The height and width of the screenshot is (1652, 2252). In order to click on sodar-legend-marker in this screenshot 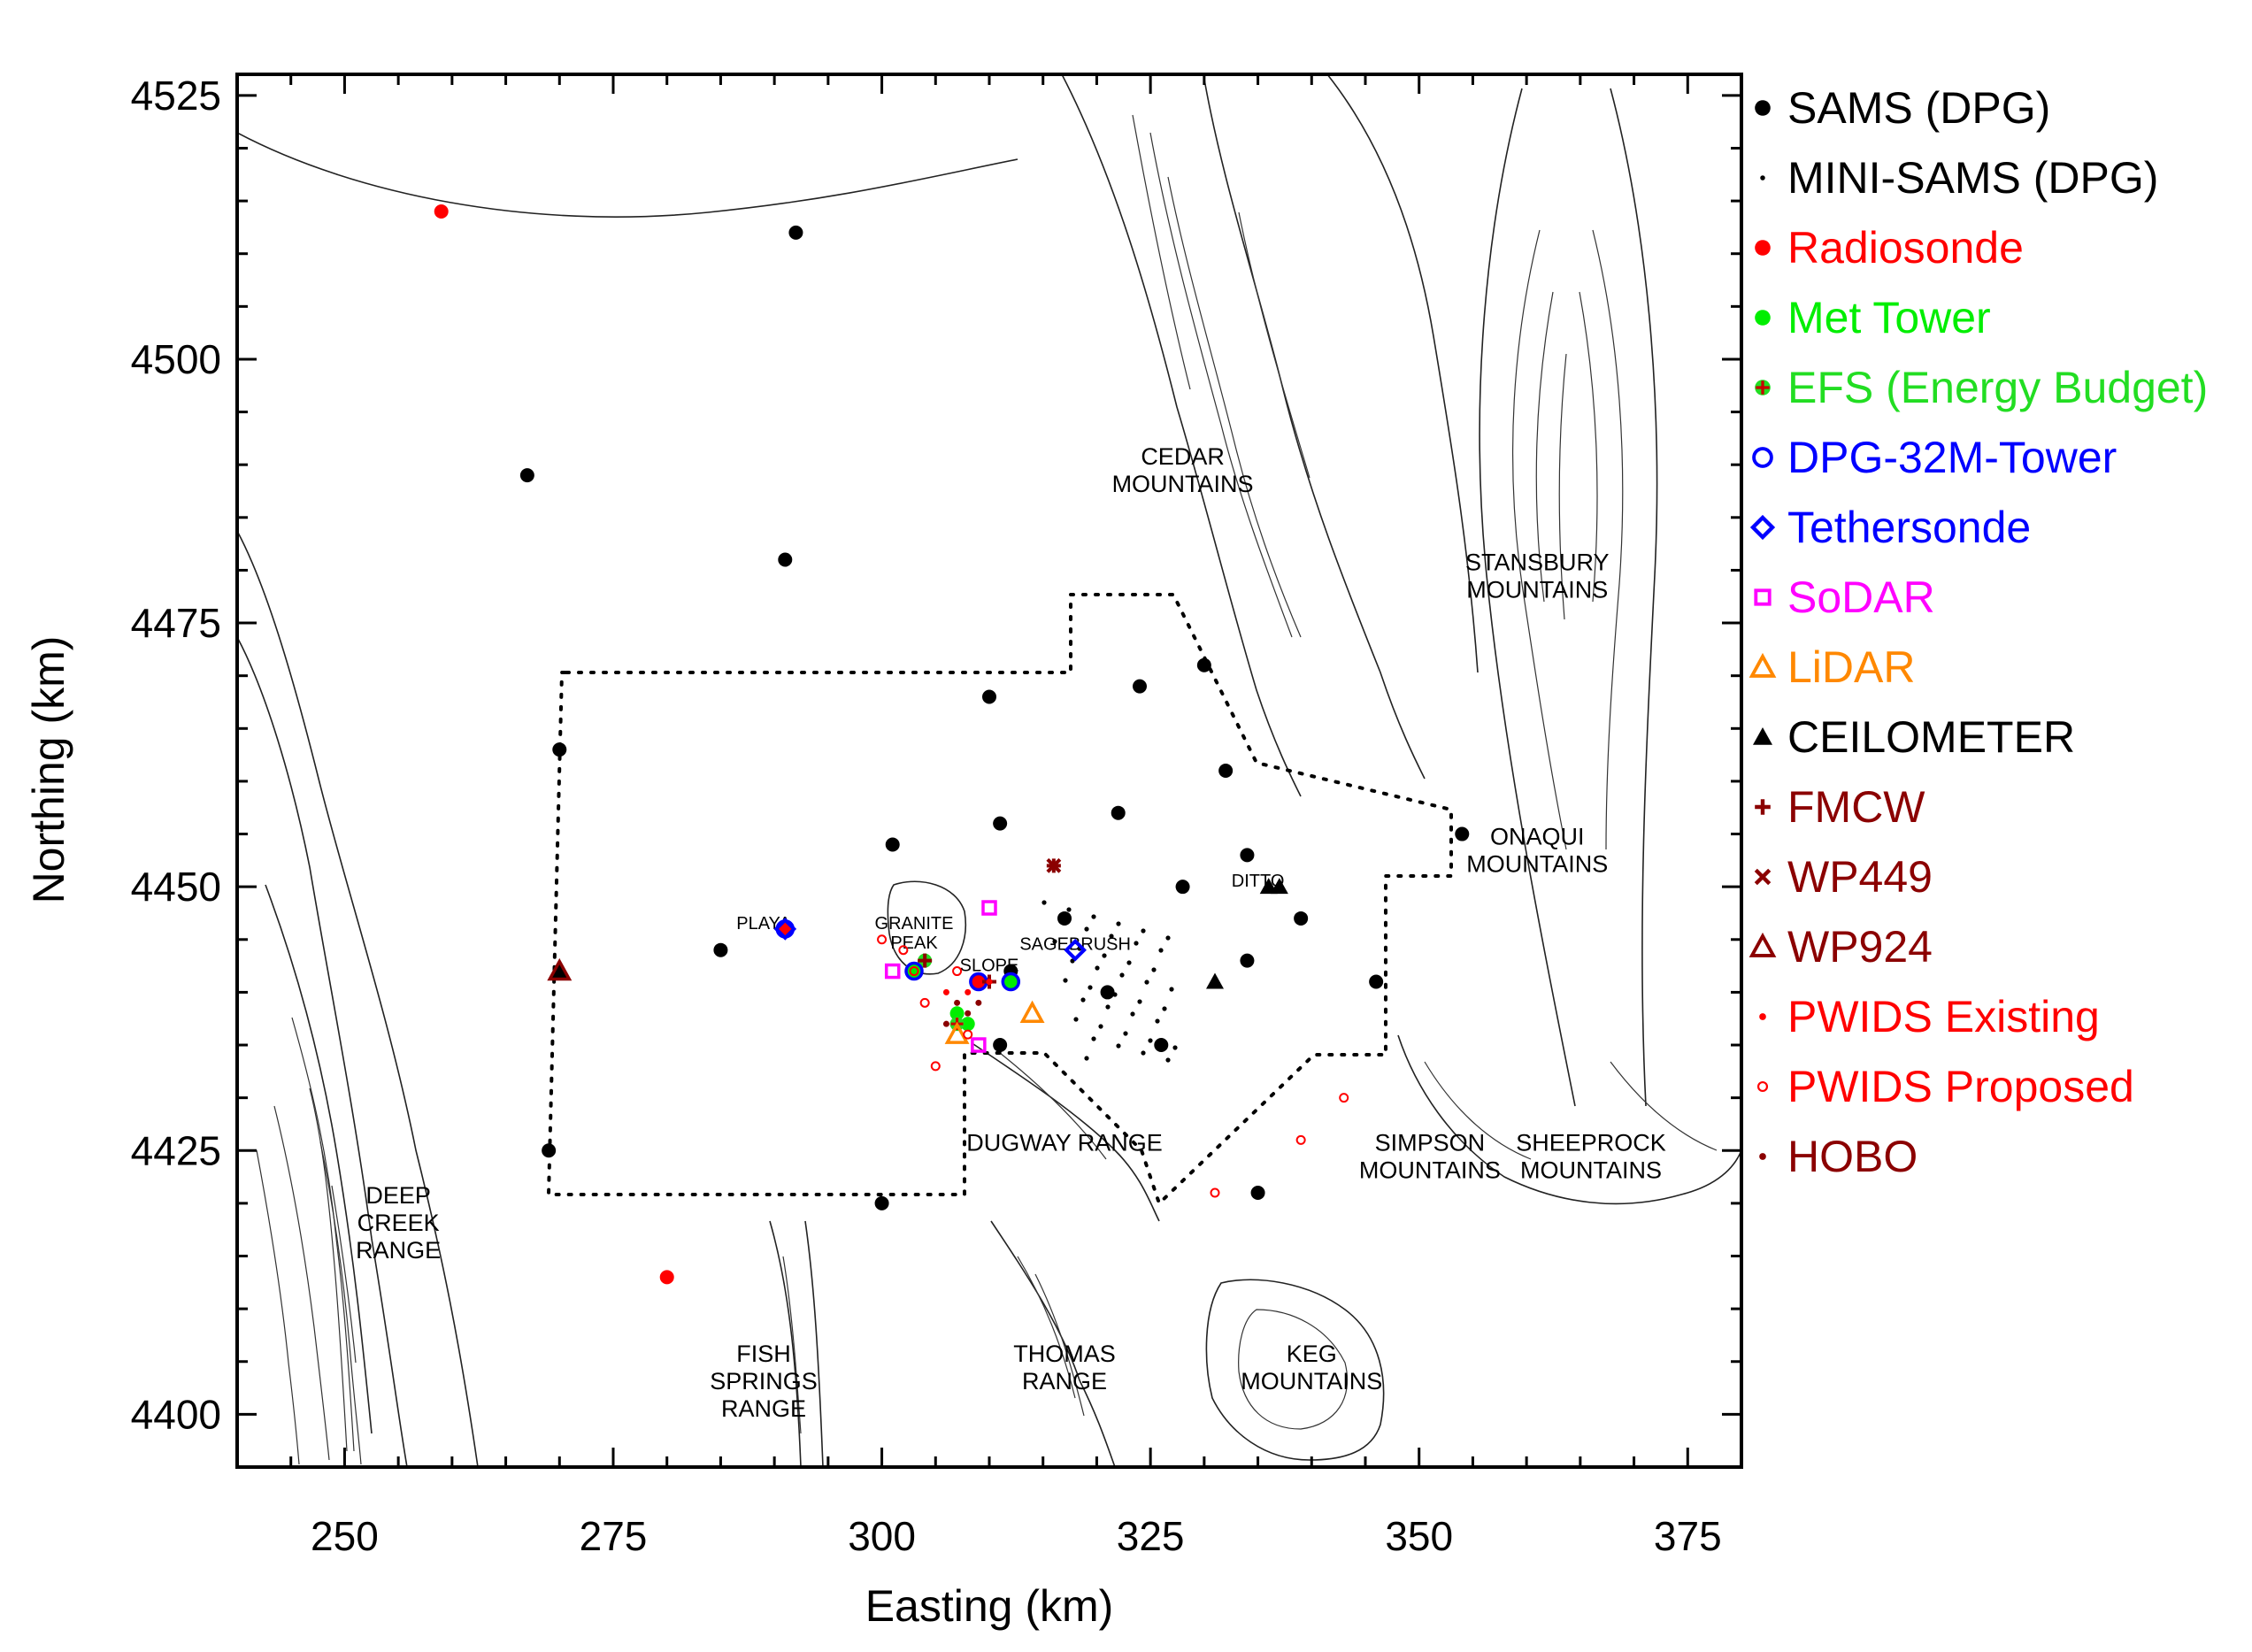, I will do `click(1763, 597)`.